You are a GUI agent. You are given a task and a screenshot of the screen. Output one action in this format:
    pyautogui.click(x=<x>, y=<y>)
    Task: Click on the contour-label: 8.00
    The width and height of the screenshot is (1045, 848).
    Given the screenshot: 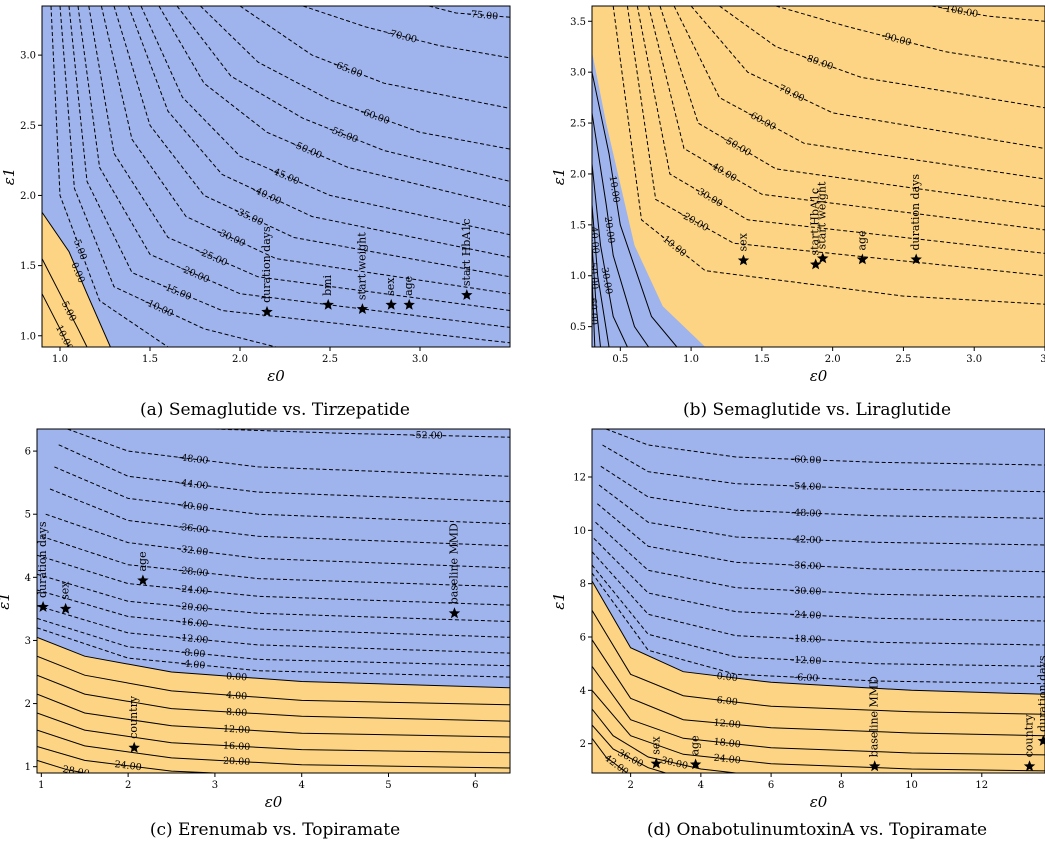 What is the action you would take?
    pyautogui.click(x=237, y=713)
    